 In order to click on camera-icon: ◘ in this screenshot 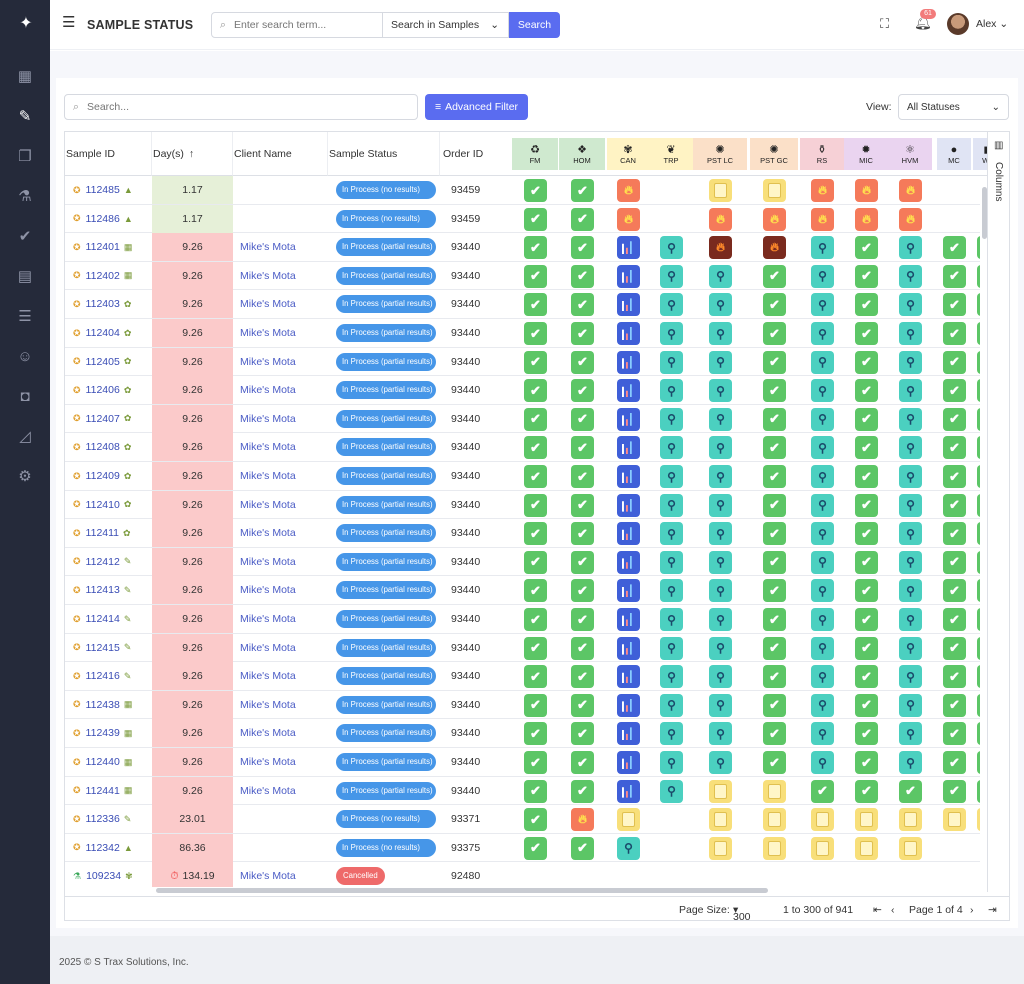, I will do `click(25, 396)`.